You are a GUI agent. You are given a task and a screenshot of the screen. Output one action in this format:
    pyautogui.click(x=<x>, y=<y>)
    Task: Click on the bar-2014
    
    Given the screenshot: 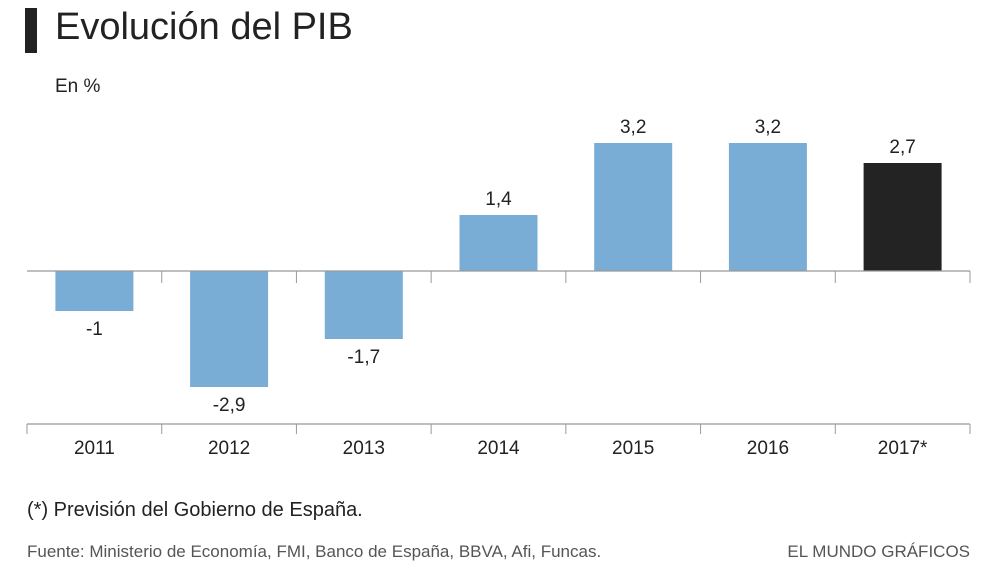 What is the action you would take?
    pyautogui.click(x=498, y=243)
    